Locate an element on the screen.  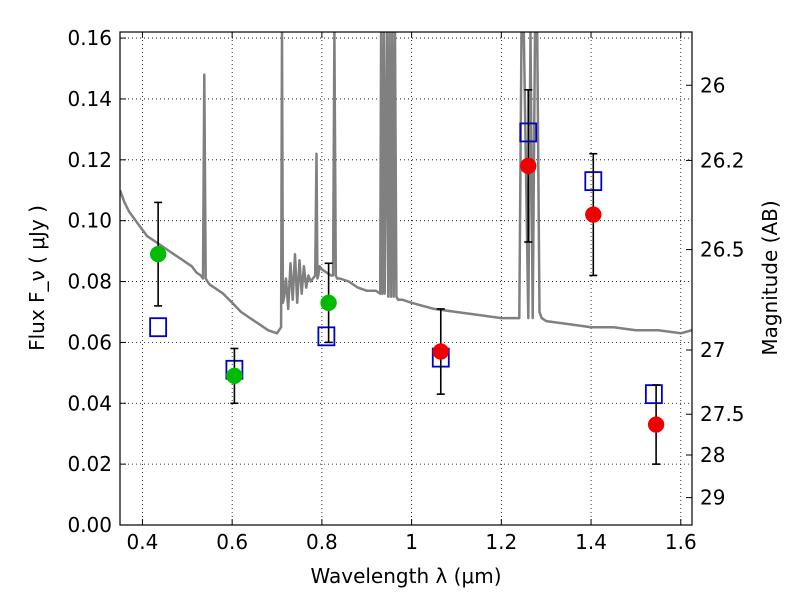
right-axis-title: Magnitude (AB) is located at coordinates (770, 277).